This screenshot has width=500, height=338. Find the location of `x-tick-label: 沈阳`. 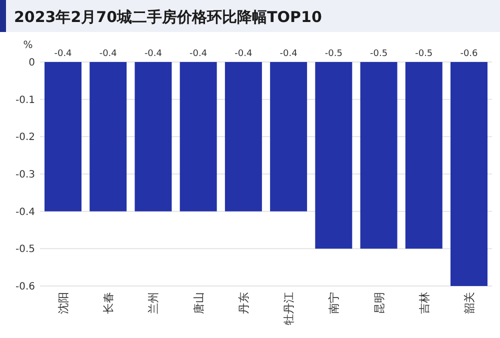

x-tick-label: 沈阳 is located at coordinates (63, 303).